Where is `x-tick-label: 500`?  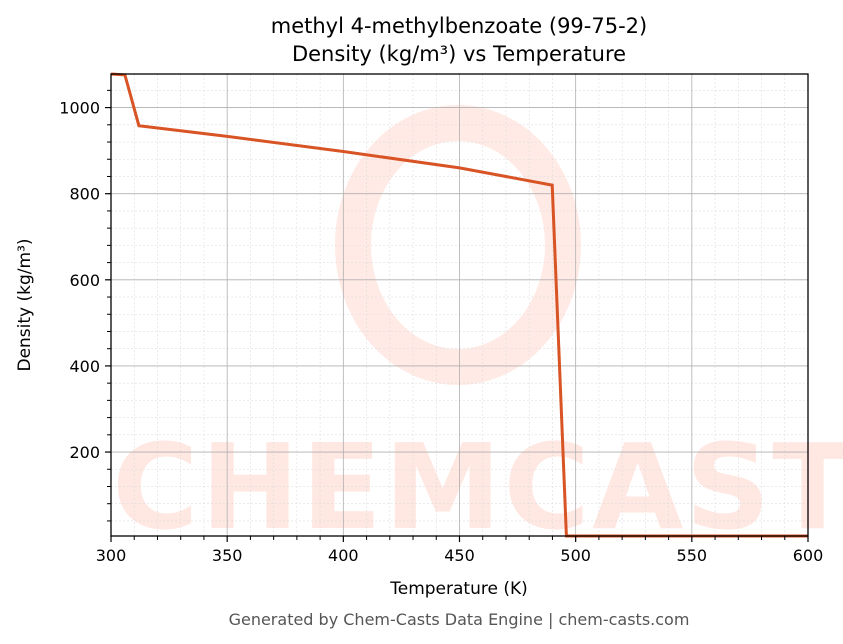 x-tick-label: 500 is located at coordinates (575, 555).